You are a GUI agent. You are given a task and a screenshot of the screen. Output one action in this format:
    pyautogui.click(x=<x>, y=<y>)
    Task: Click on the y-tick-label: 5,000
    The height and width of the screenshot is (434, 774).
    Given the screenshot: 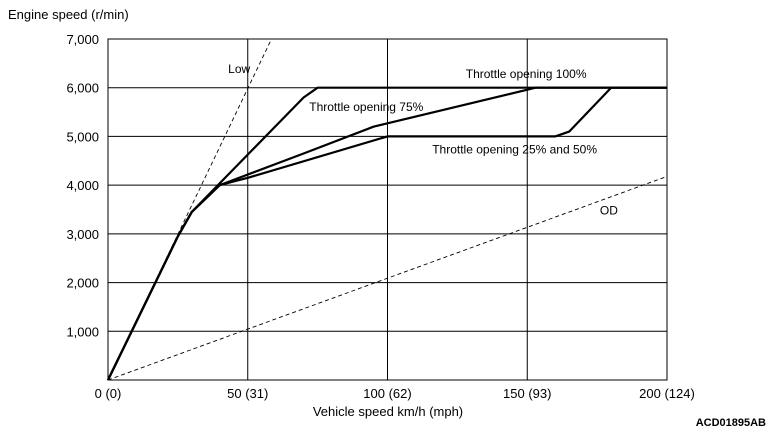 What is the action you would take?
    pyautogui.click(x=82, y=136)
    